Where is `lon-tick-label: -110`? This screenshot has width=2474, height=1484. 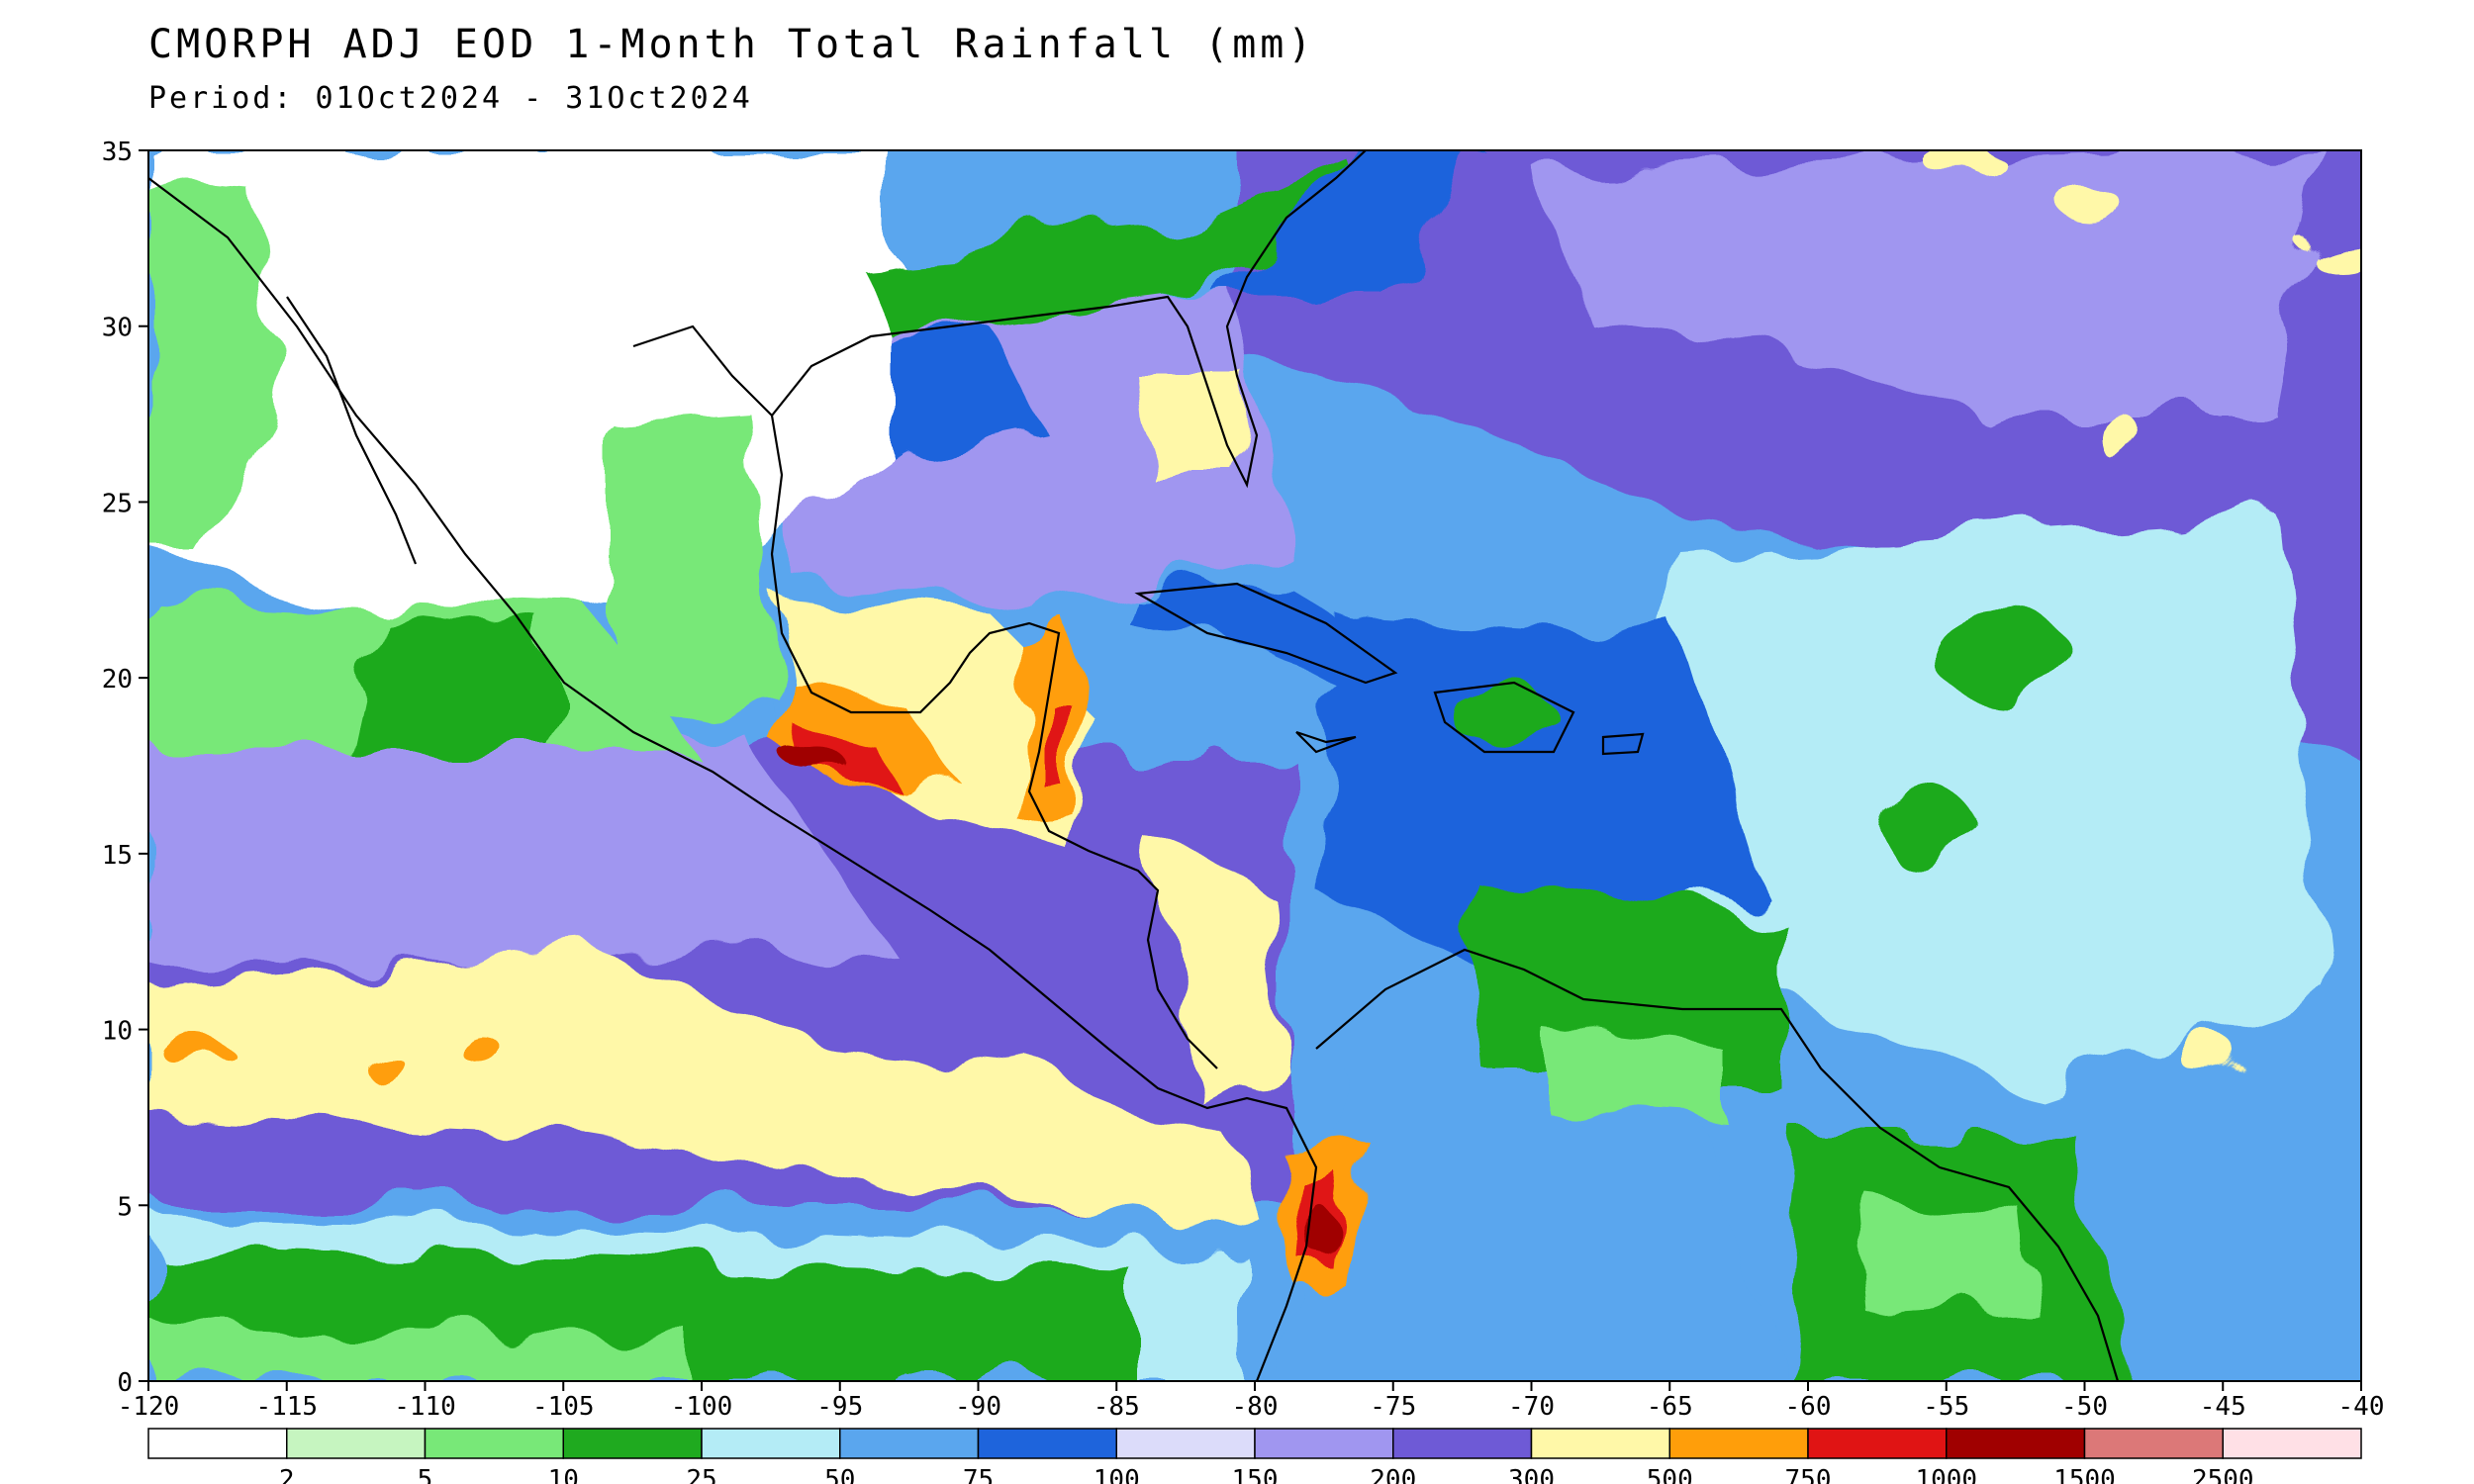 lon-tick-label: -110 is located at coordinates (425, 1407).